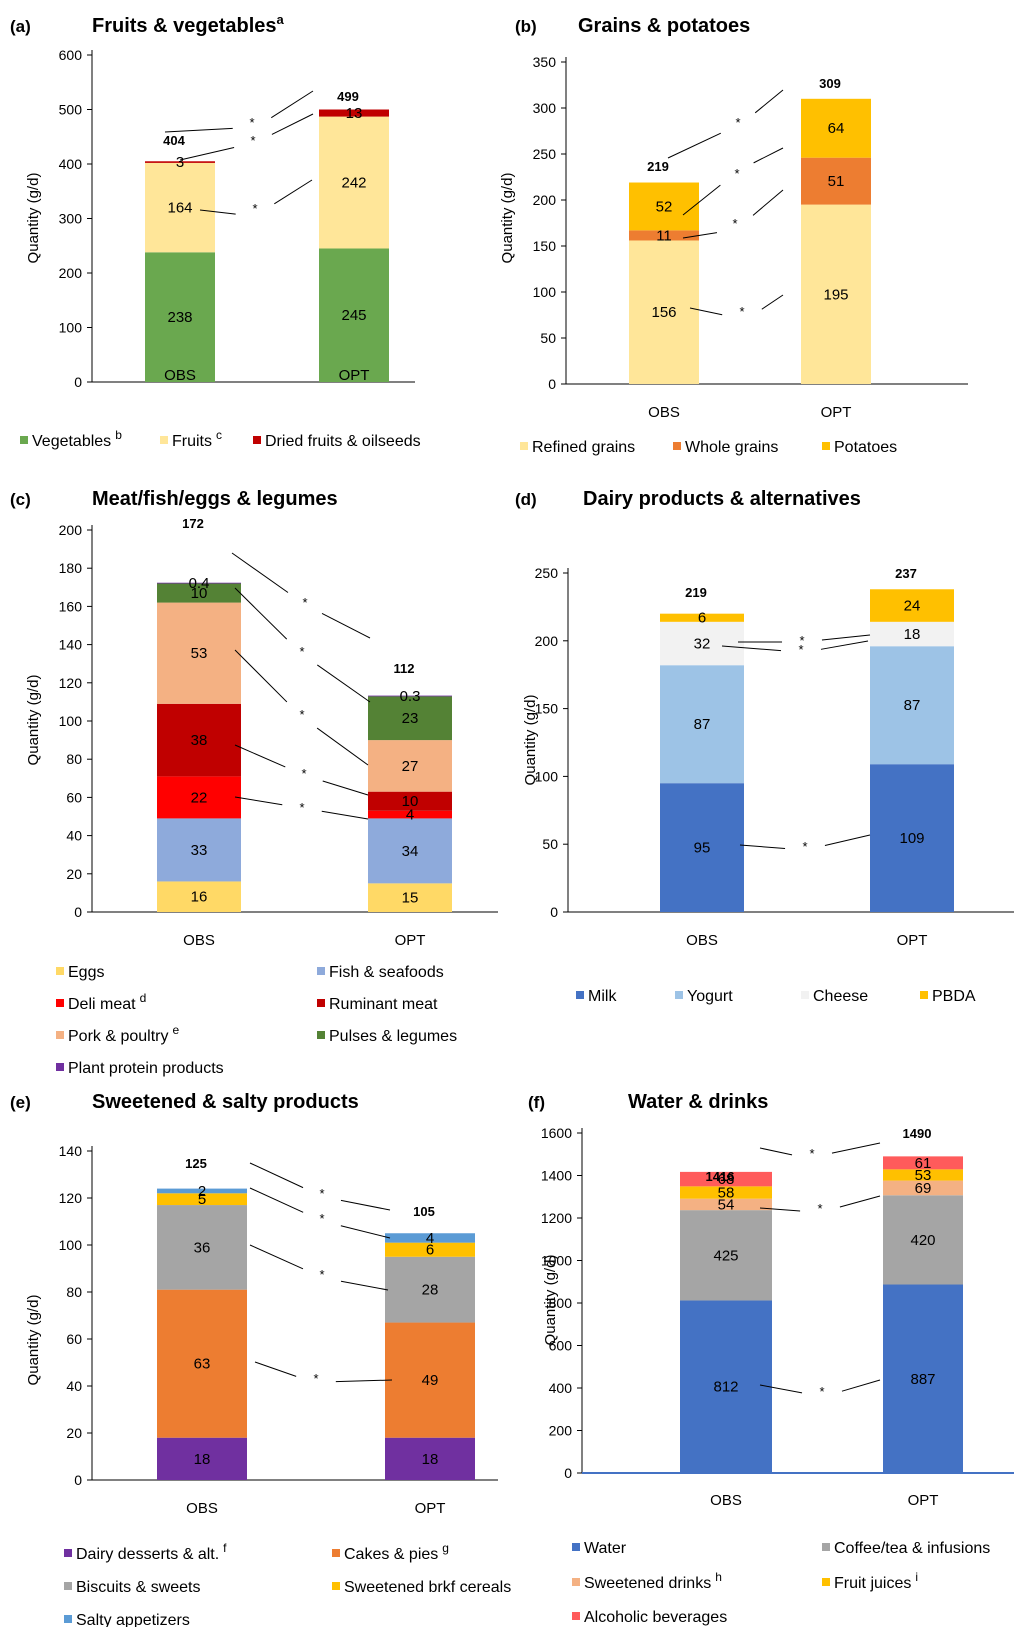  Describe the element at coordinates (556, 1261) in the screenshot. I see `y-tick-label: 1000` at that location.